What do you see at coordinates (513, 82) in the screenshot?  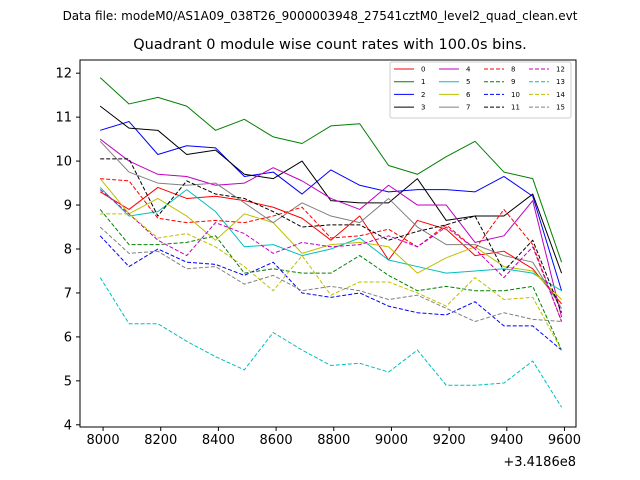 I see `legend-label-9: 9` at bounding box center [513, 82].